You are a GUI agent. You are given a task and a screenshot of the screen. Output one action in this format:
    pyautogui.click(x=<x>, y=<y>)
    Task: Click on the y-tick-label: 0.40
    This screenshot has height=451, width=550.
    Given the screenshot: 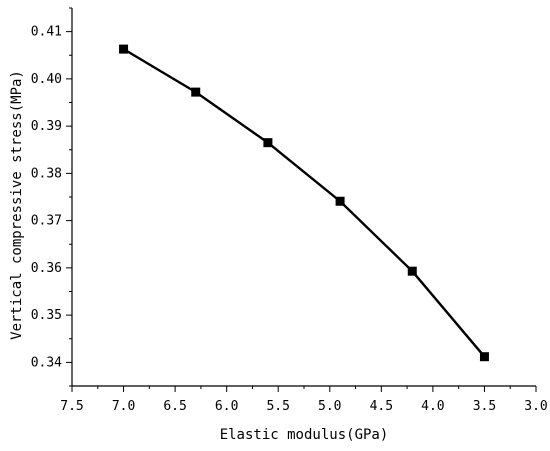 What is the action you would take?
    pyautogui.click(x=46, y=79)
    